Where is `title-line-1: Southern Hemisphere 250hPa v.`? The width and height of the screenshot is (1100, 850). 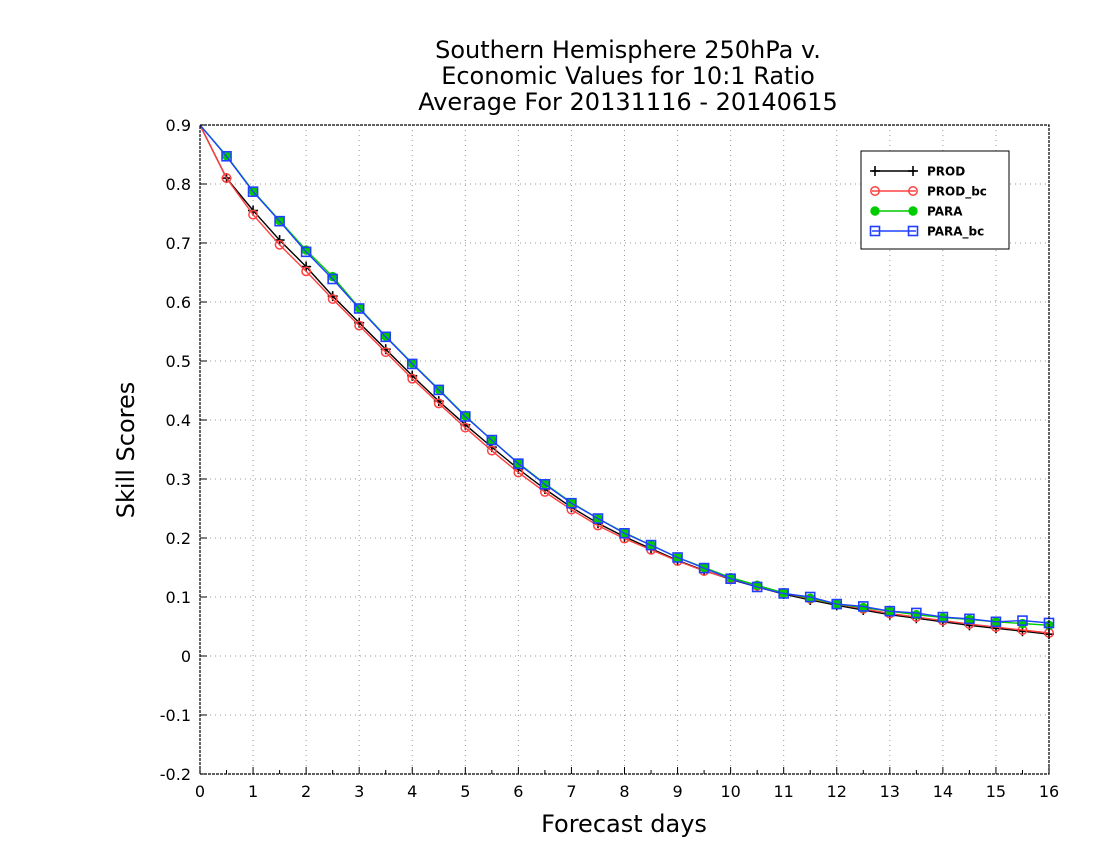 title-line-1: Southern Hemisphere 250hPa v. is located at coordinates (628, 50).